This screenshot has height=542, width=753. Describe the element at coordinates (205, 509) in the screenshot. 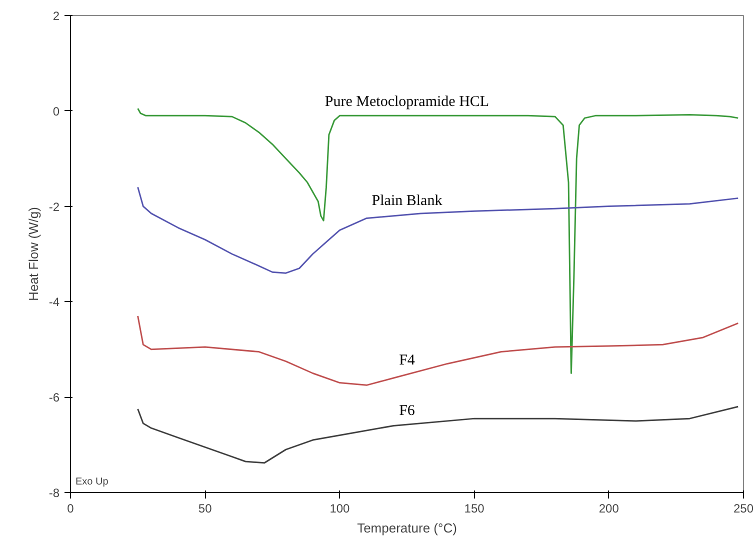

I see `x-tick-label: 50` at that location.